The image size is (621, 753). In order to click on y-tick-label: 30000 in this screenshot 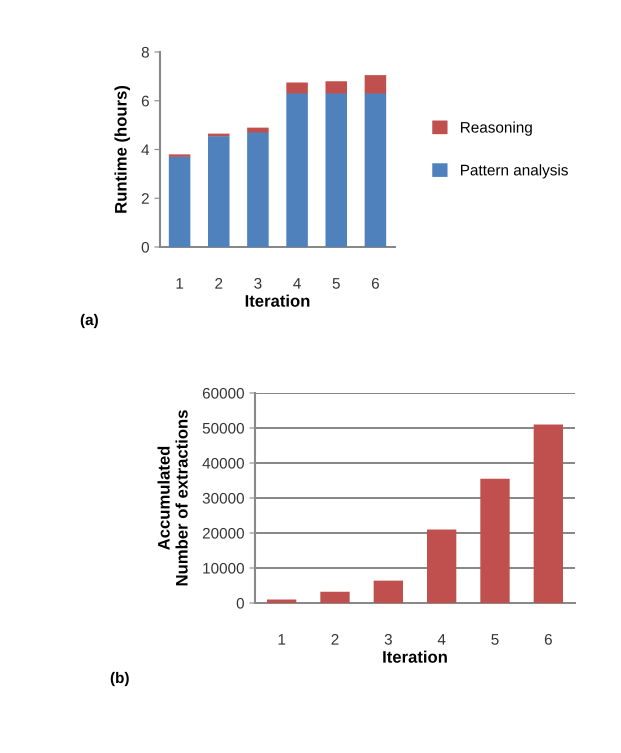, I will do `click(223, 498)`.